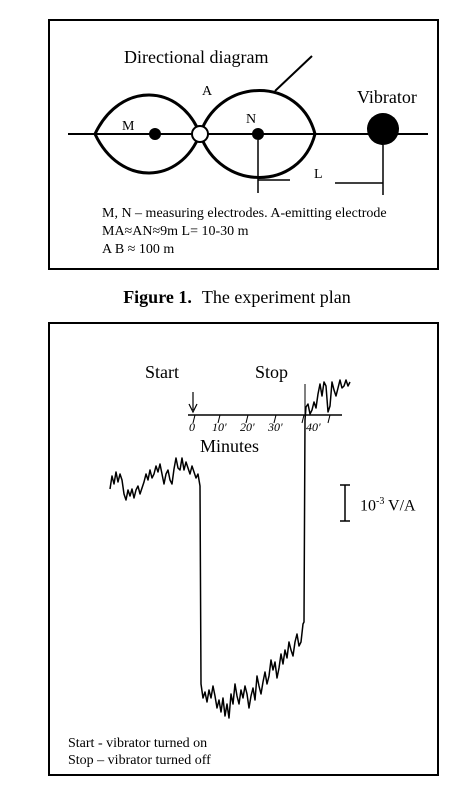 This screenshot has width=474, height=788. Describe the element at coordinates (219, 427) in the screenshot. I see `tick-label-10: 10'` at that location.